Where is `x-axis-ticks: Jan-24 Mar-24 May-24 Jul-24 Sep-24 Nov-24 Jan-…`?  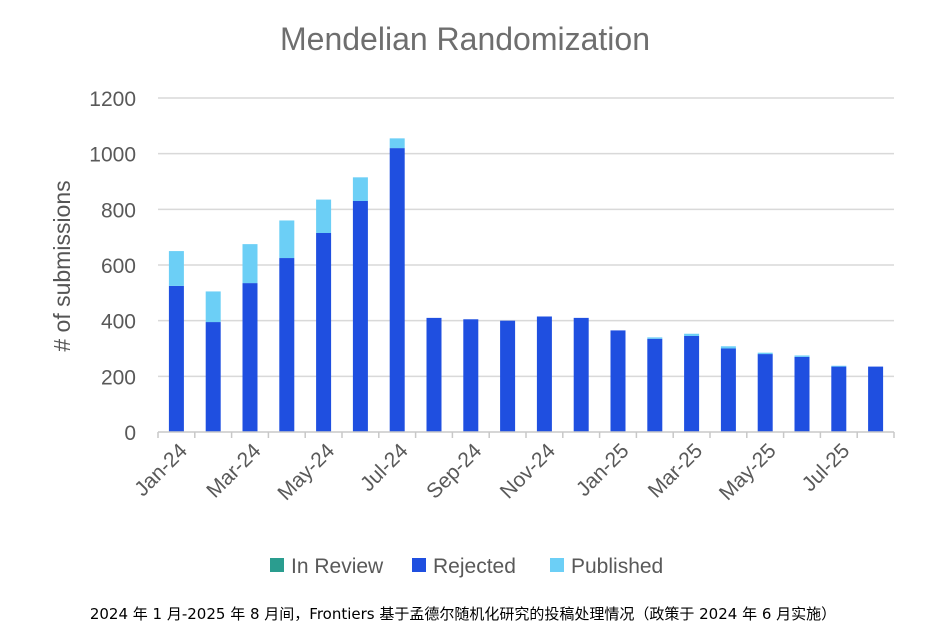
x-axis-ticks: Jan-24 Mar-24 May-24 Jul-24 Sep-24 Nov-24 Jan-… is located at coordinates (512, 468).